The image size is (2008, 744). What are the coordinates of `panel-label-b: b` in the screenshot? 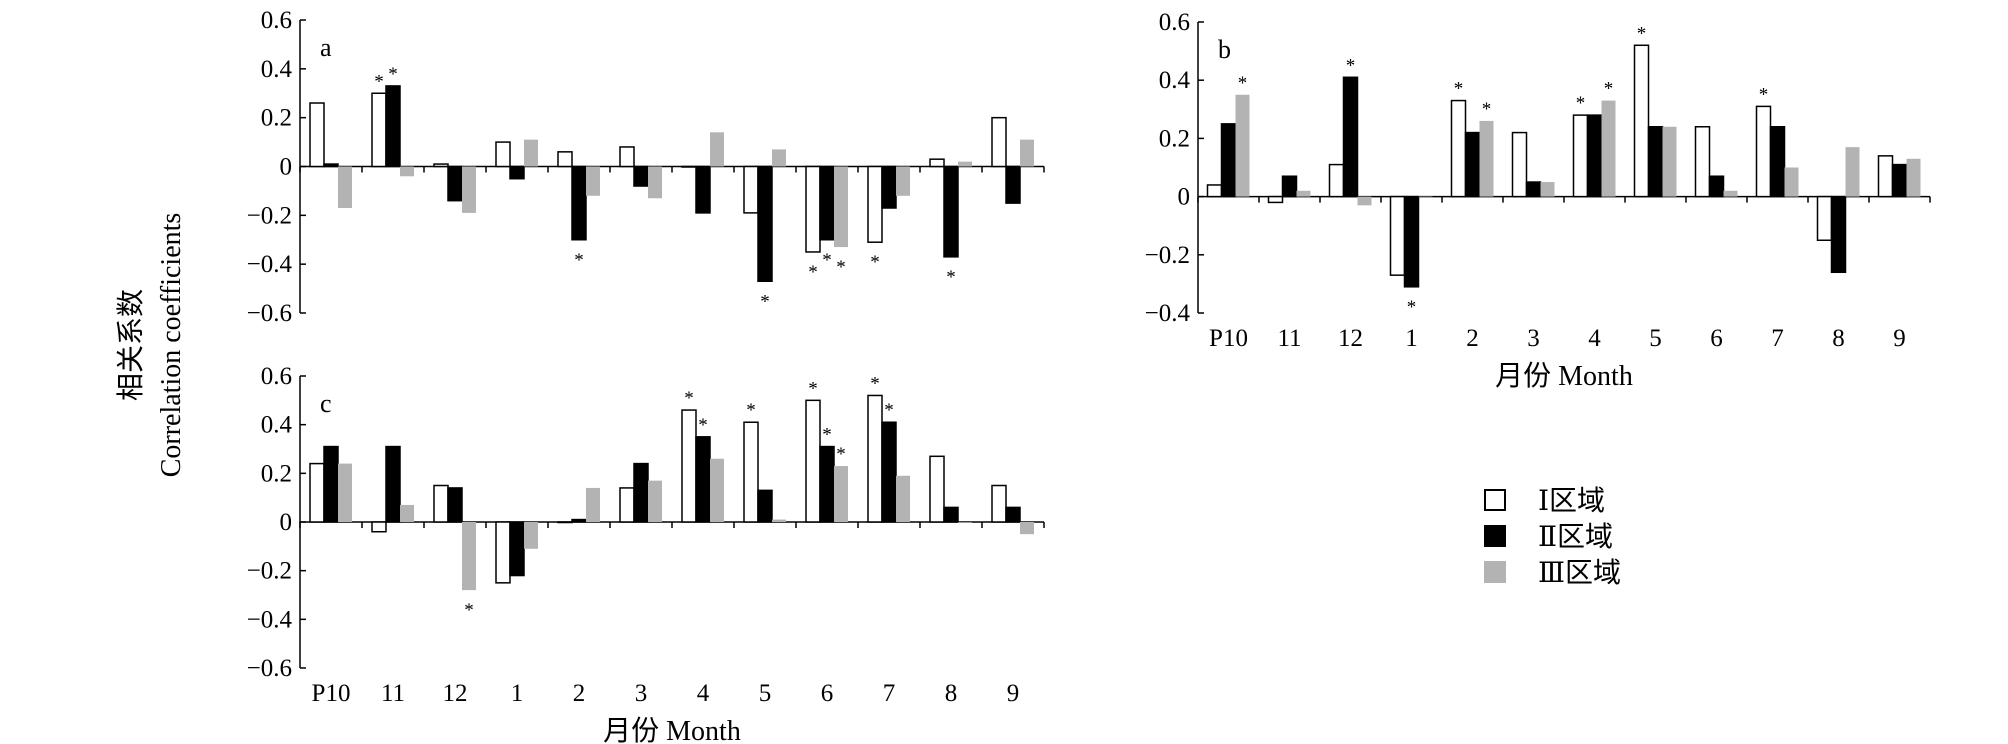 It's located at (1224, 49).